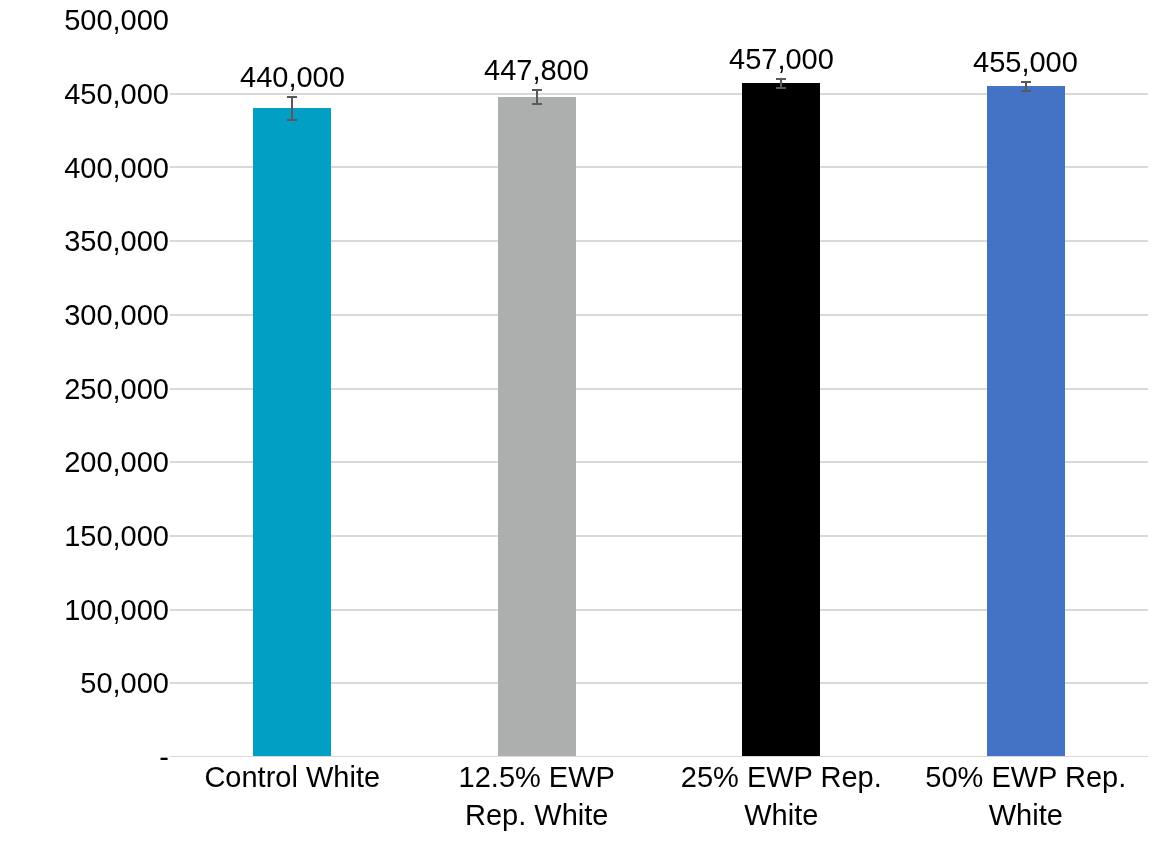 The image size is (1163, 867). What do you see at coordinates (116, 20) in the screenshot?
I see `y-tick-label: 500,000` at bounding box center [116, 20].